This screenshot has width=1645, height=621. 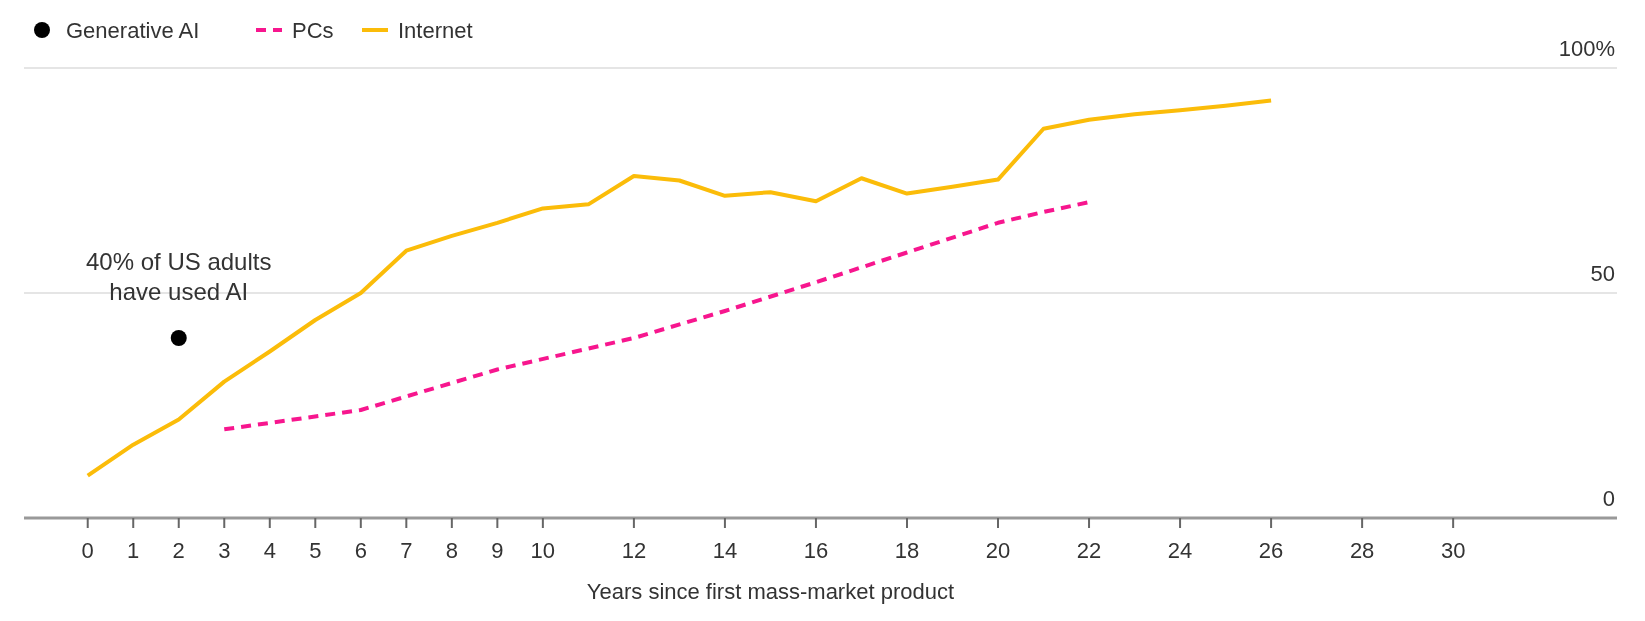 What do you see at coordinates (725, 550) in the screenshot?
I see `x-tick-label: 14` at bounding box center [725, 550].